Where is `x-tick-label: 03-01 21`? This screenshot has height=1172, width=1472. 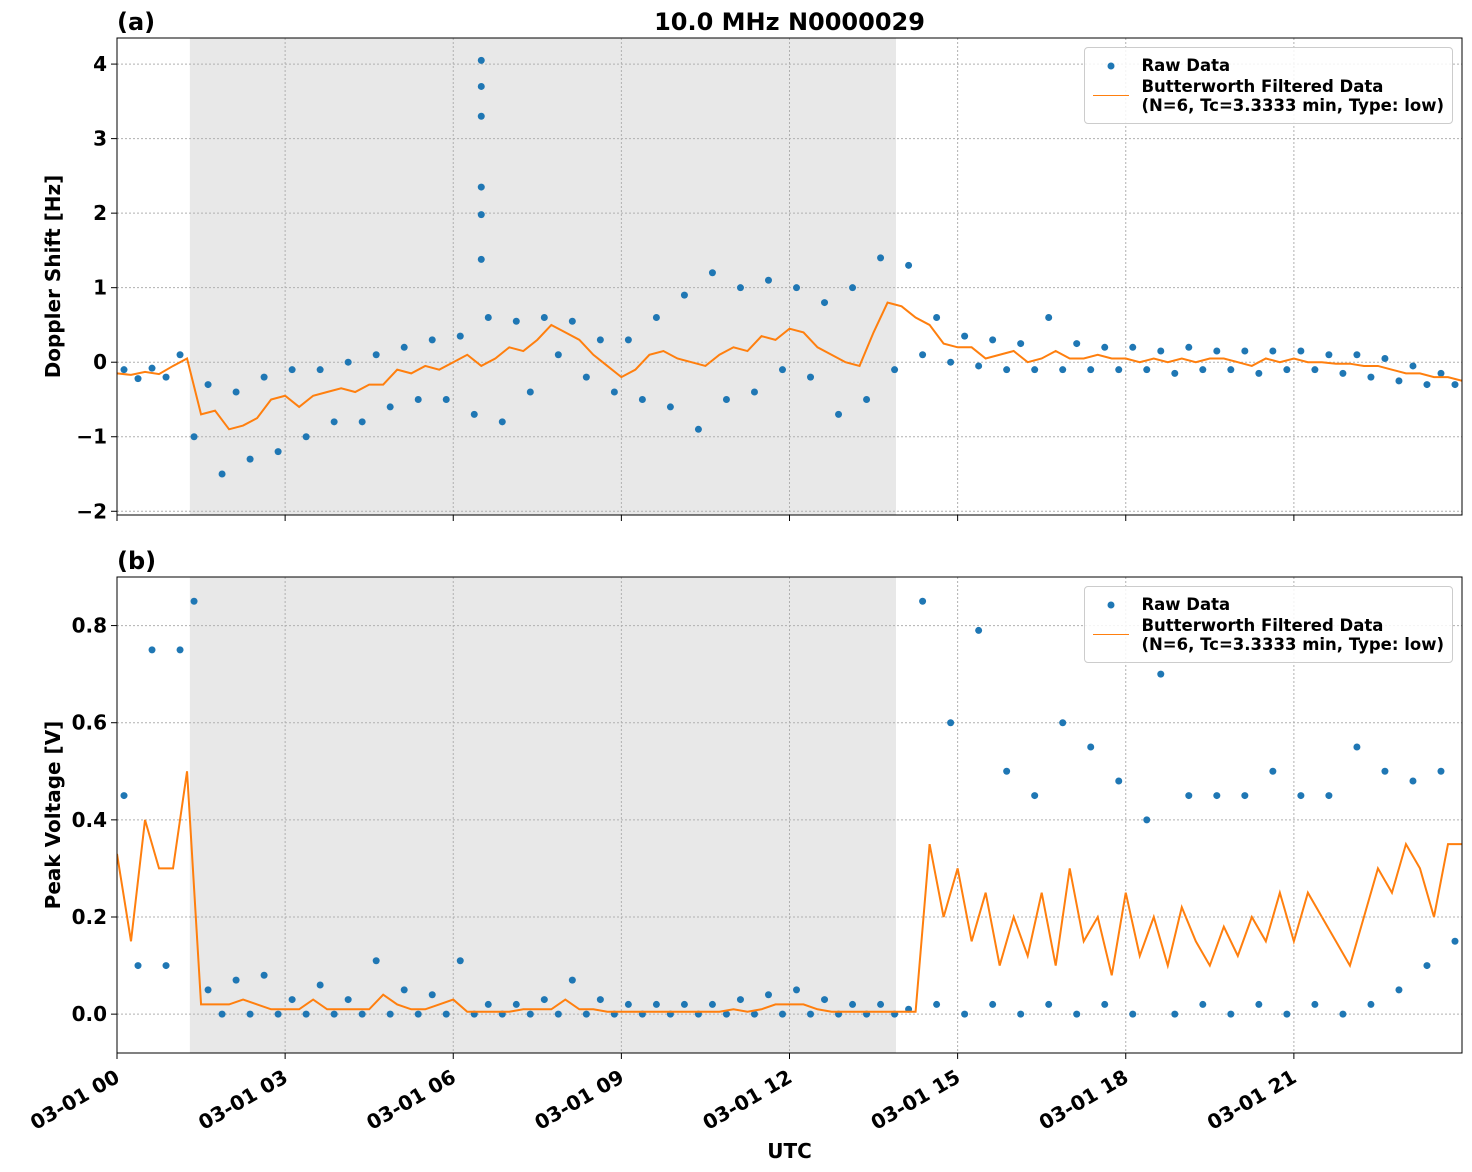 x-tick-label: 03-01 21 is located at coordinates (1252, 1100).